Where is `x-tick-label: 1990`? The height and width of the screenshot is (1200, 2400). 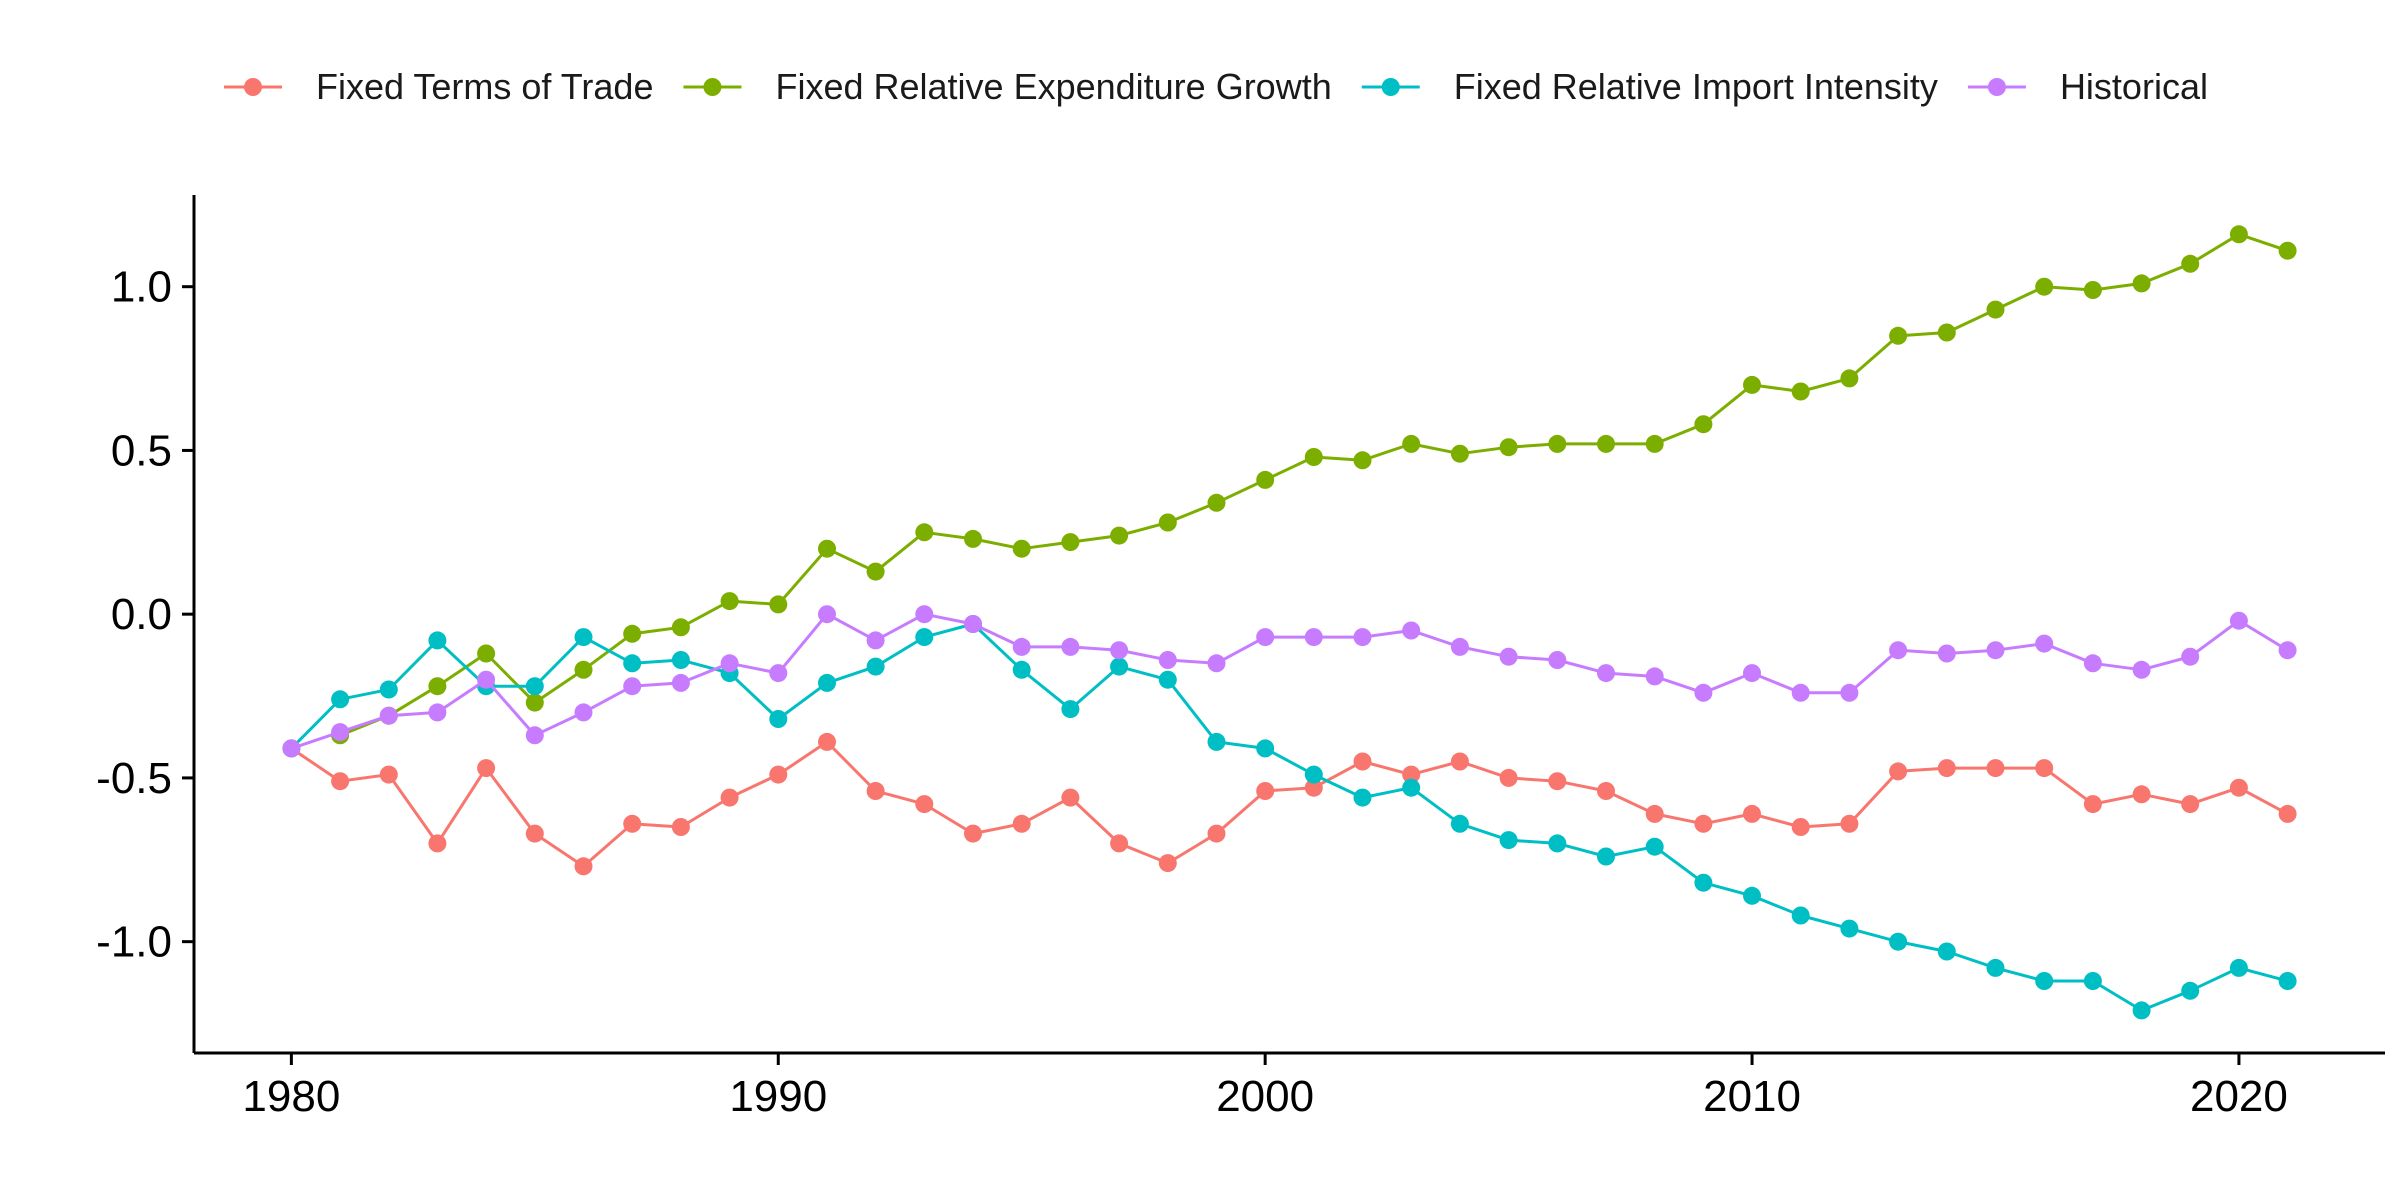
x-tick-label: 1990 is located at coordinates (778, 1096).